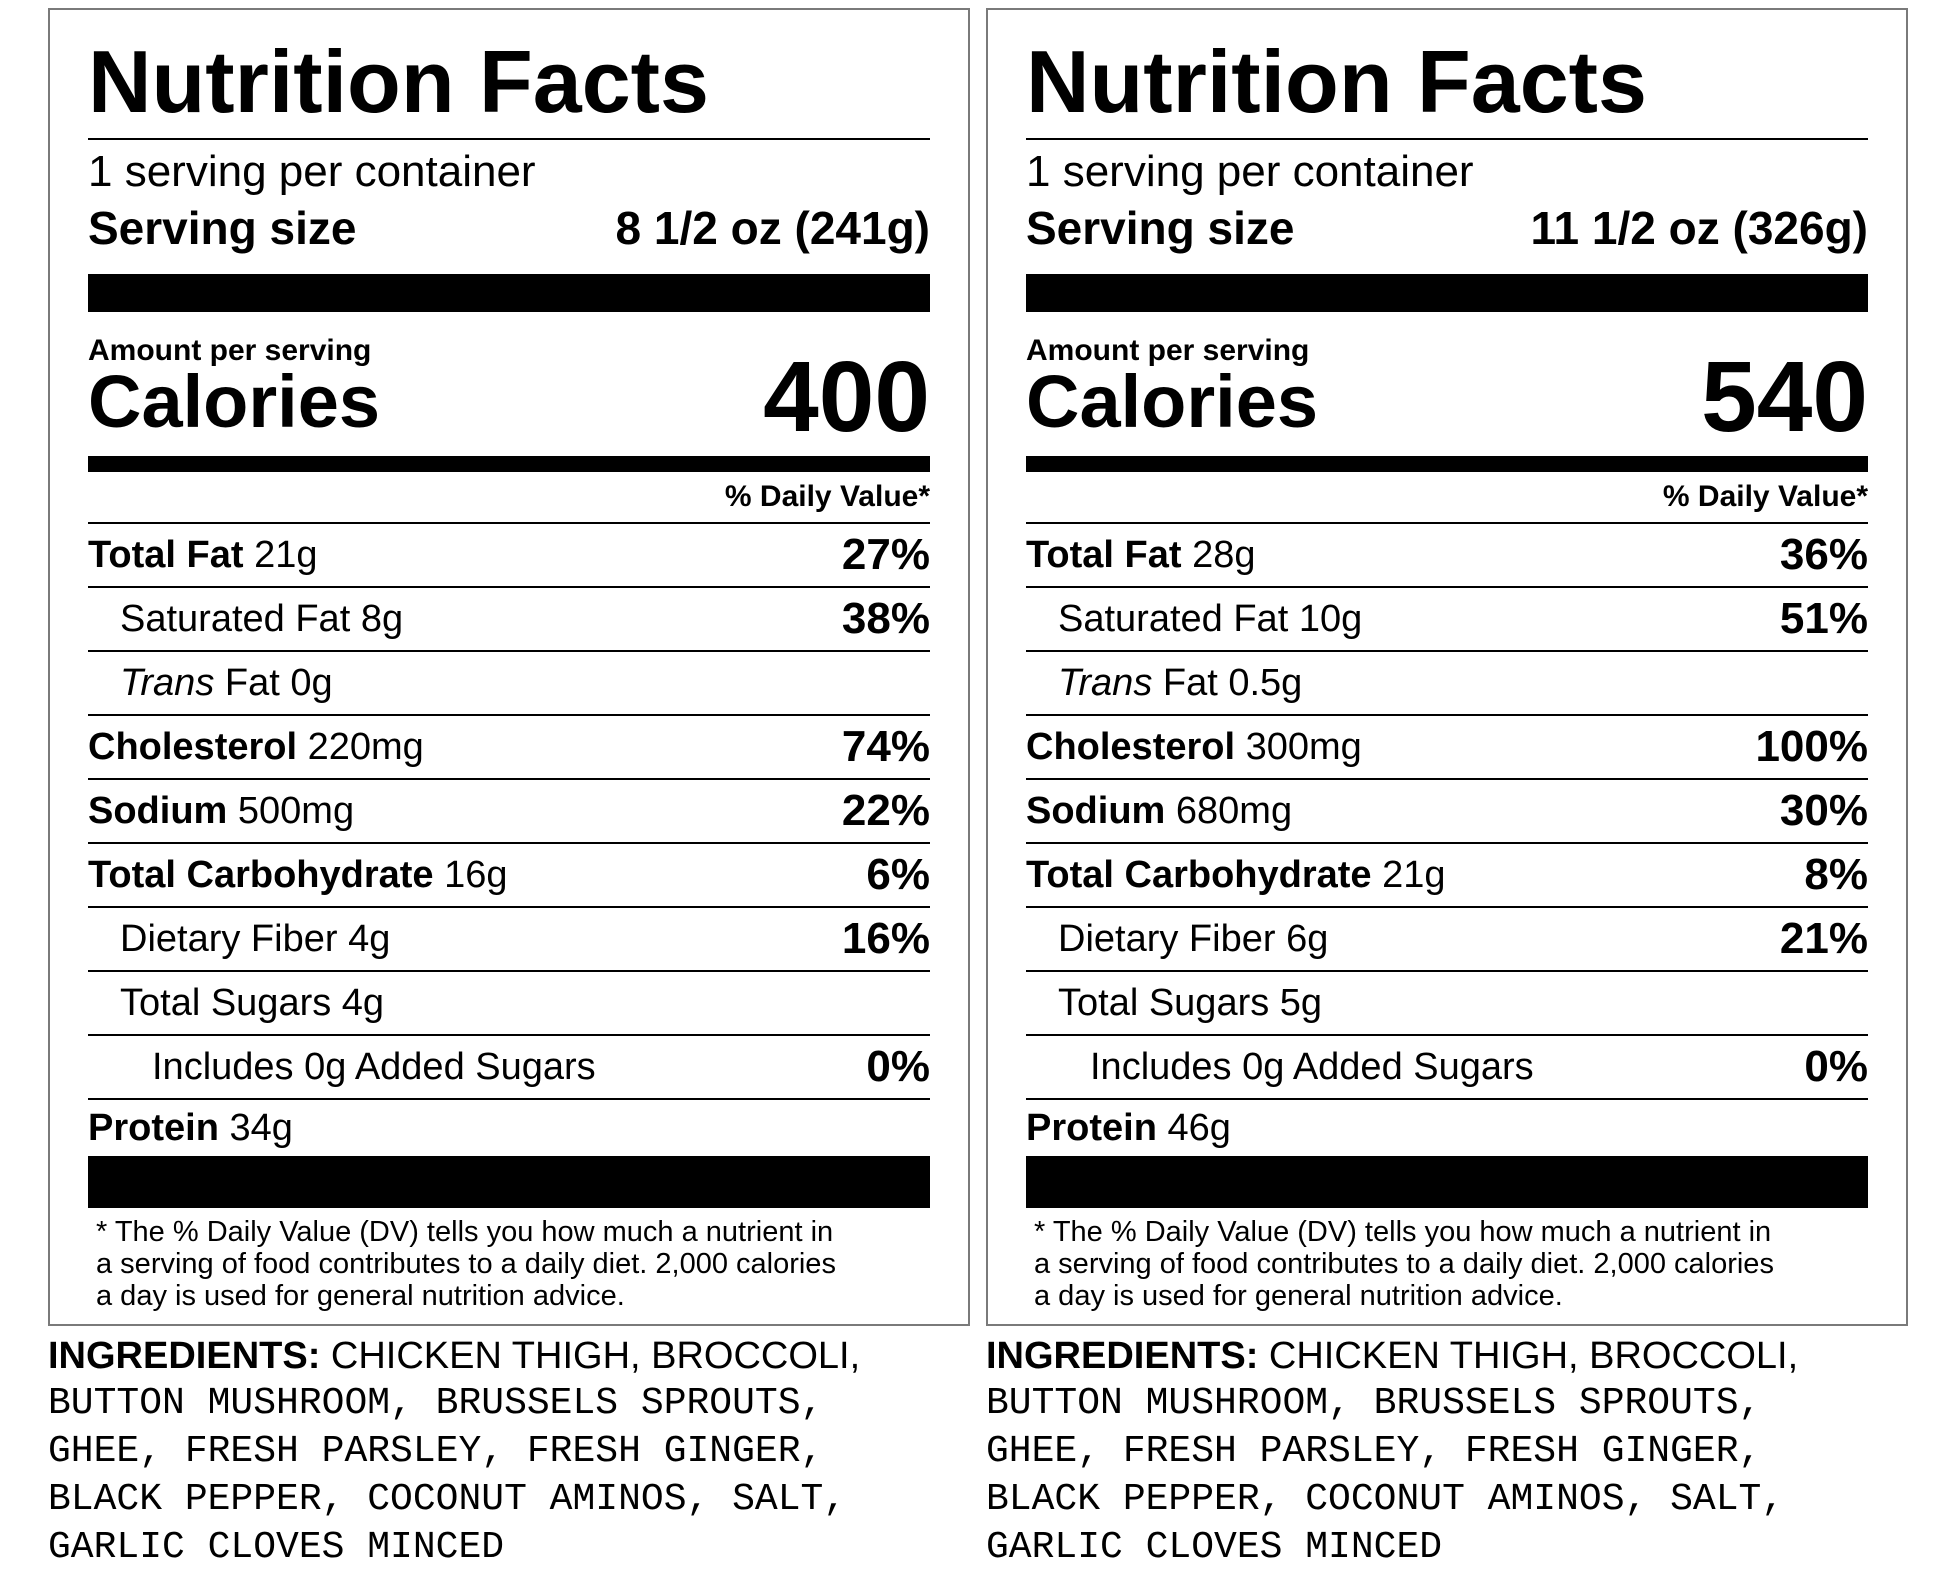  What do you see at coordinates (1303, 746) in the screenshot?
I see `nutrient-amount: 300mg` at bounding box center [1303, 746].